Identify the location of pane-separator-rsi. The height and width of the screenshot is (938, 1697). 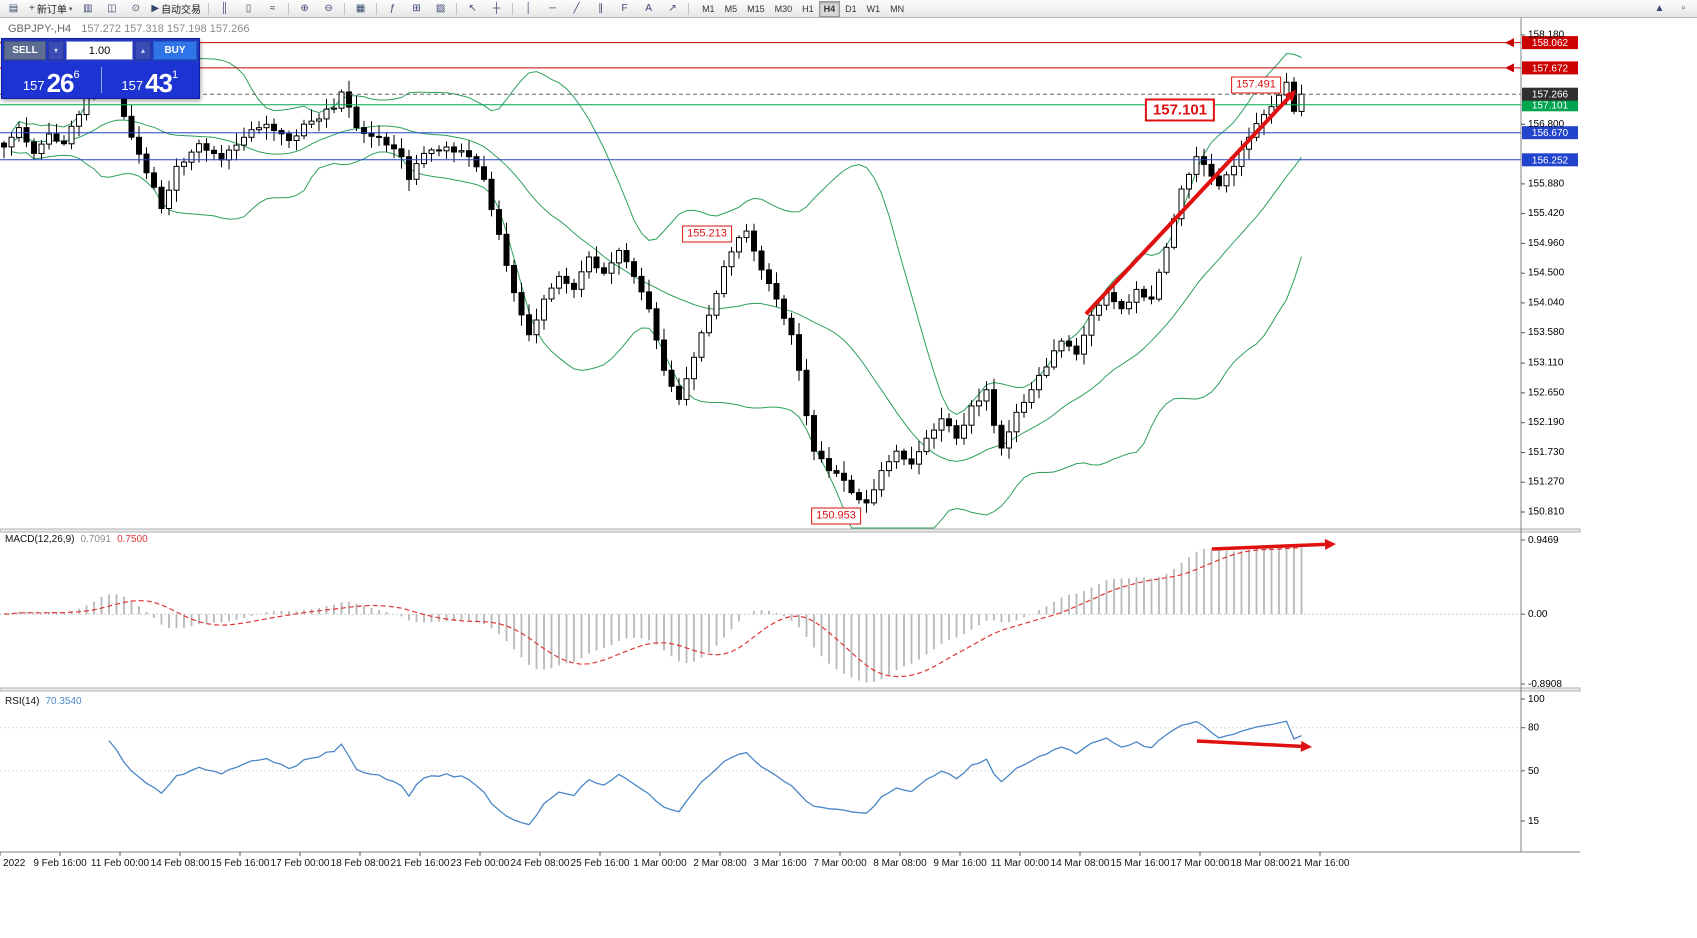
(790, 689).